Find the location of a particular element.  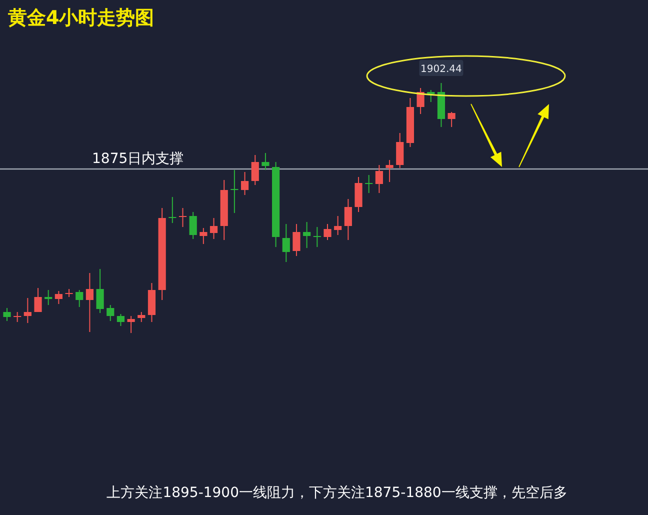

chart-title: 黄金4小时走势图 is located at coordinates (80, 18).